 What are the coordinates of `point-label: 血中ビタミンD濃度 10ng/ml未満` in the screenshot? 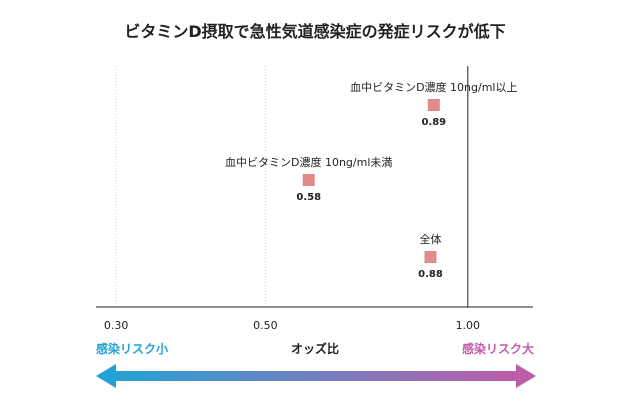 It's located at (308, 162).